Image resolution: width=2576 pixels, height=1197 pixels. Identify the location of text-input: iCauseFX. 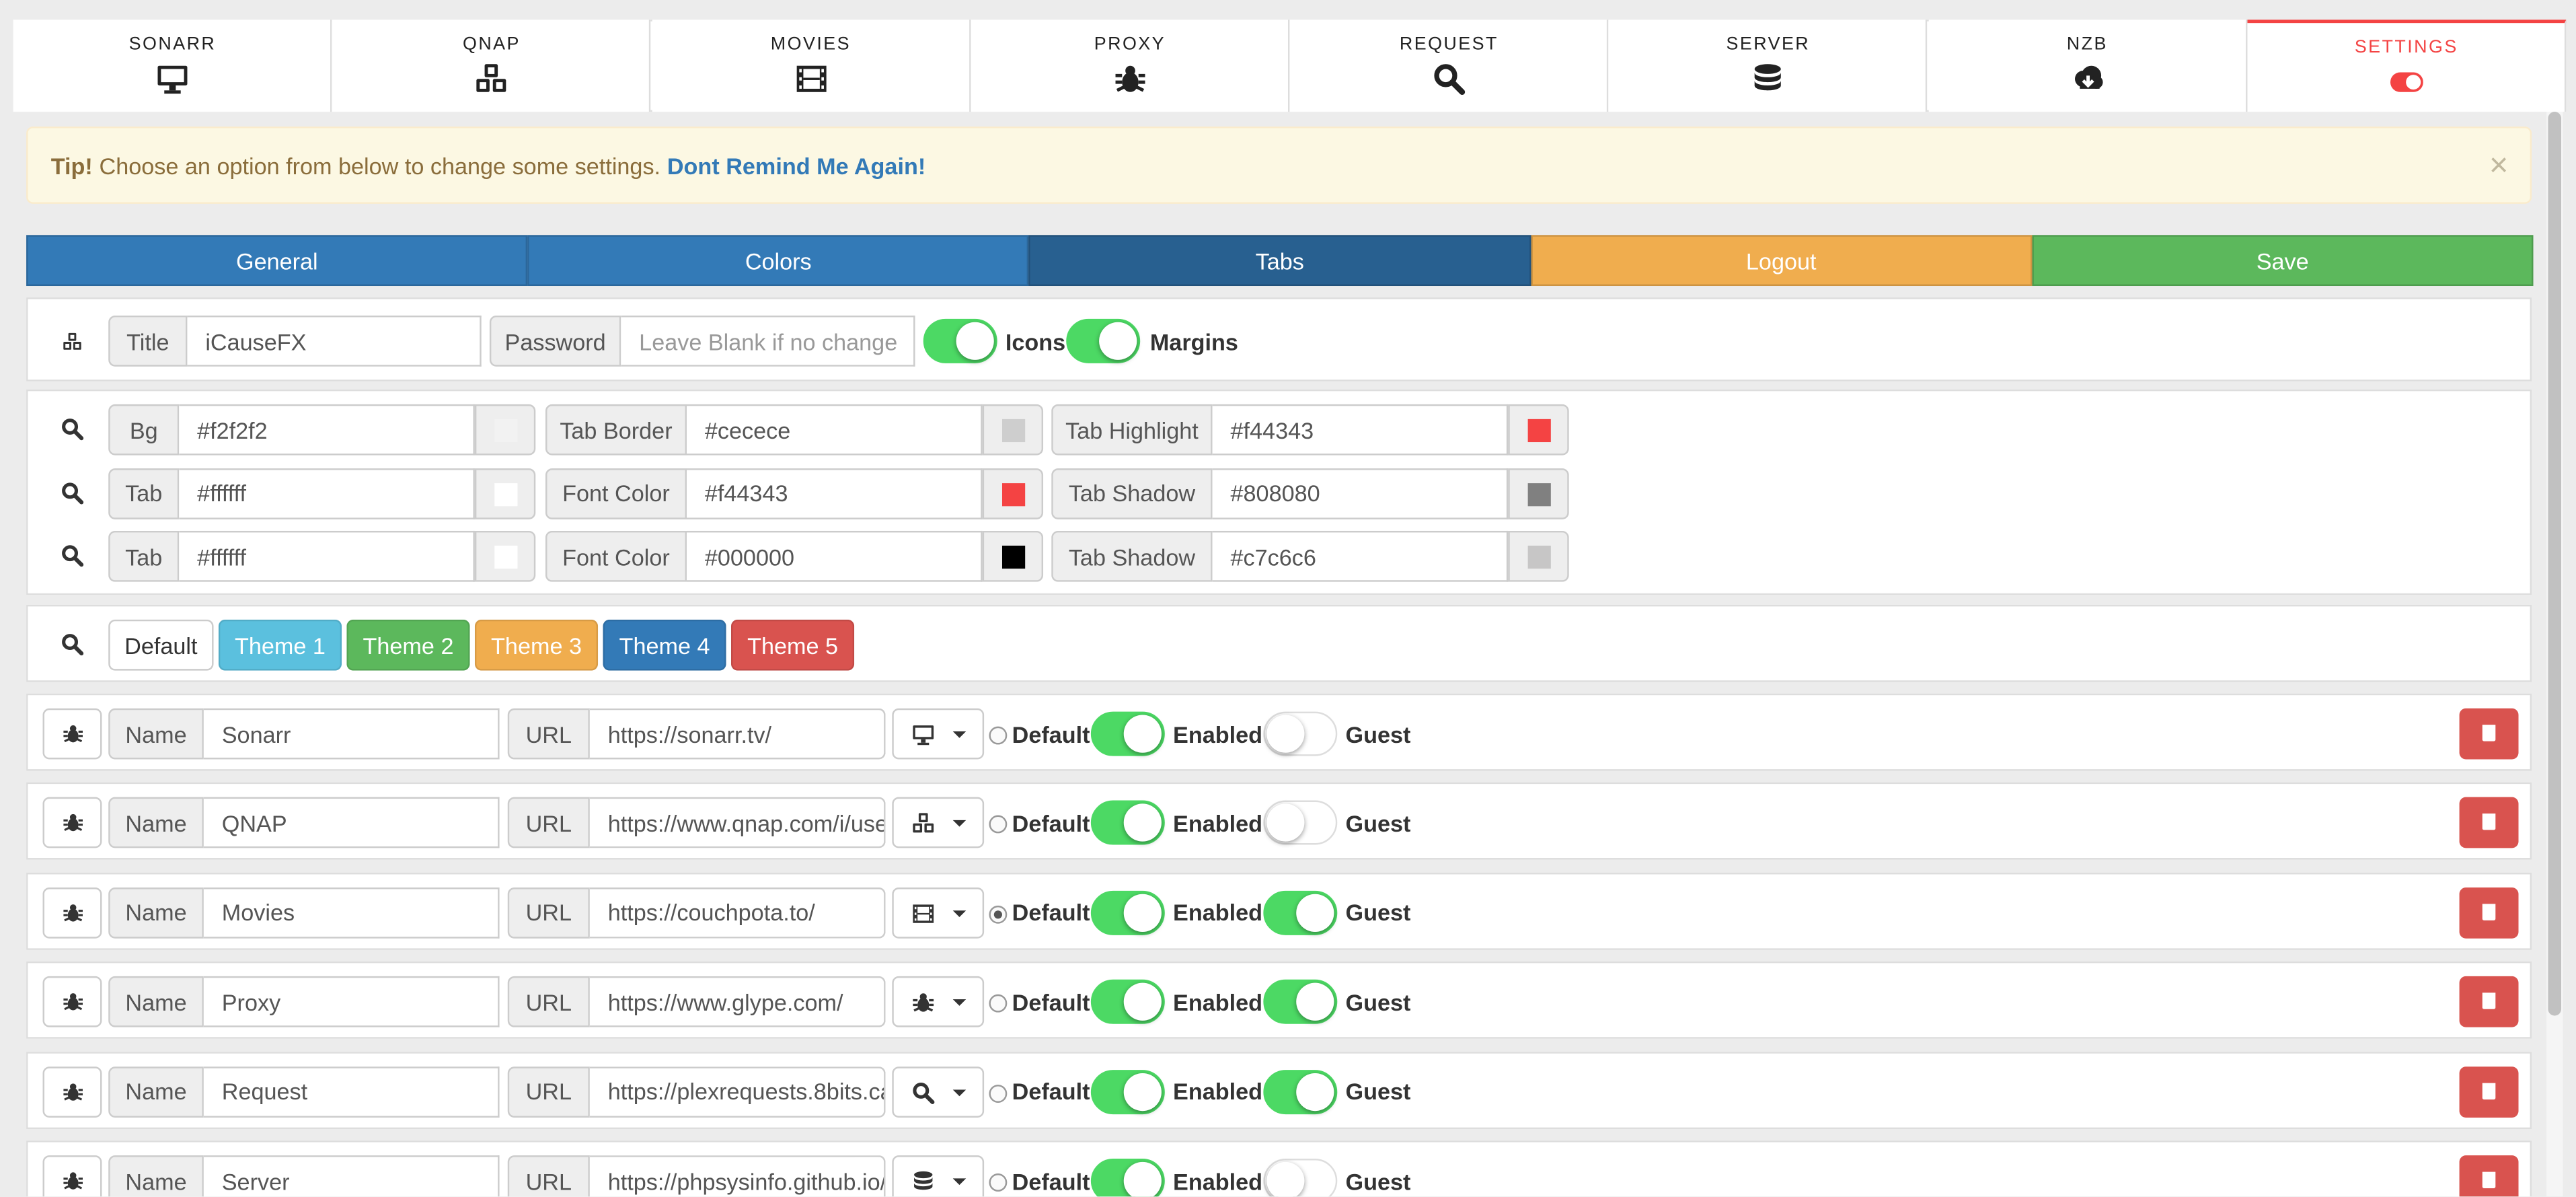
(334, 341).